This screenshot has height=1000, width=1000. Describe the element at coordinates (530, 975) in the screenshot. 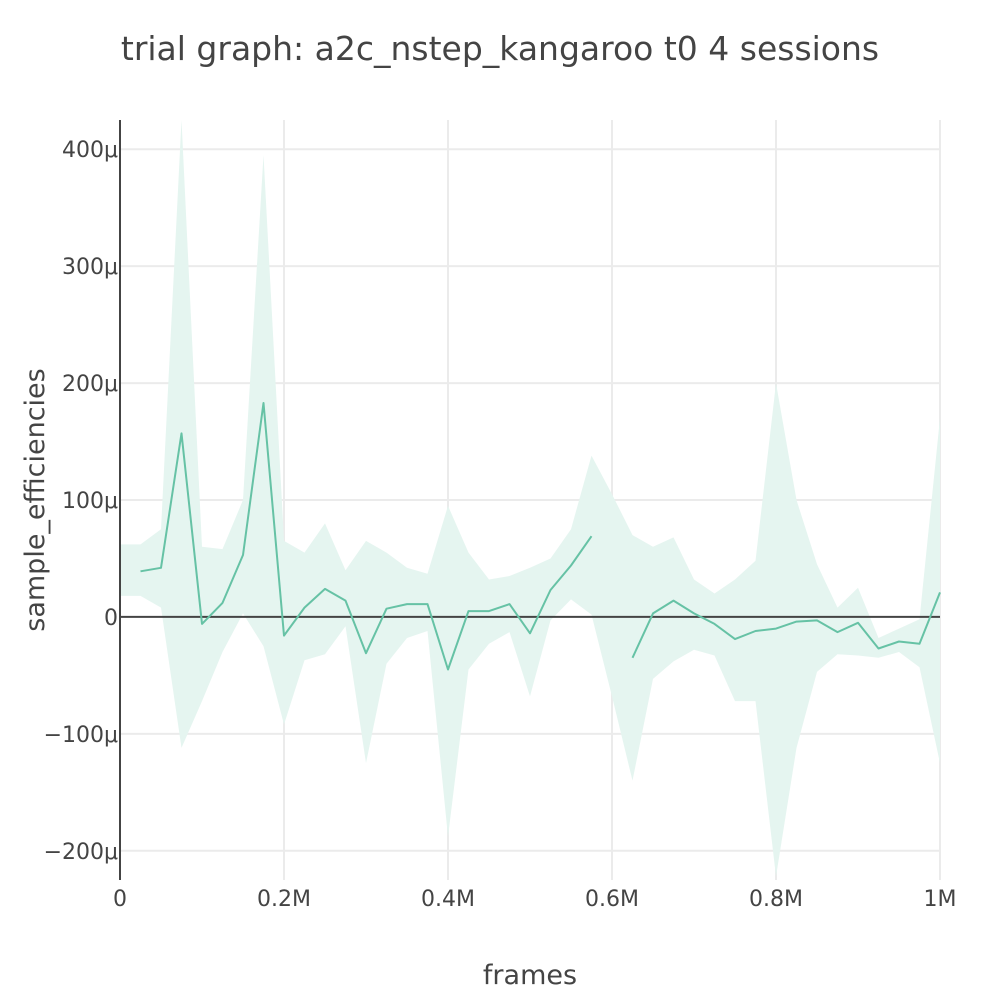

I see `x-axis-title: frames` at that location.